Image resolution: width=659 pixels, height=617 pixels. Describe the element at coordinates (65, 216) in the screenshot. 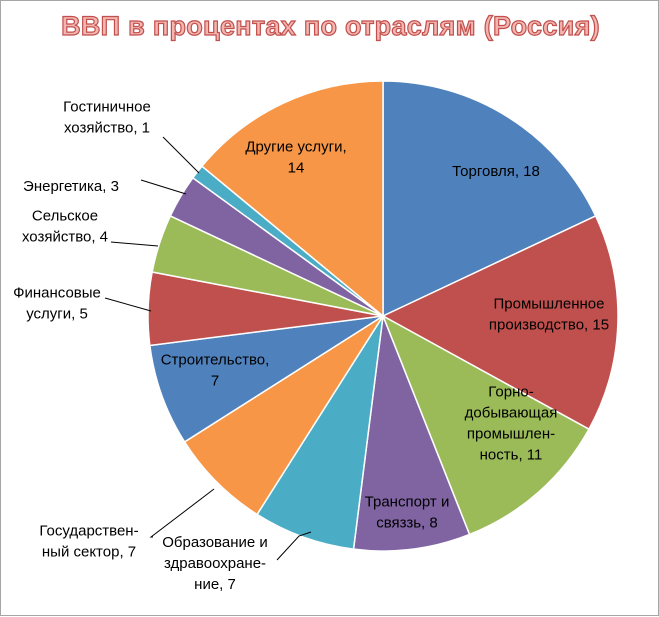

I see `slice-data-label-line: Сельское` at that location.